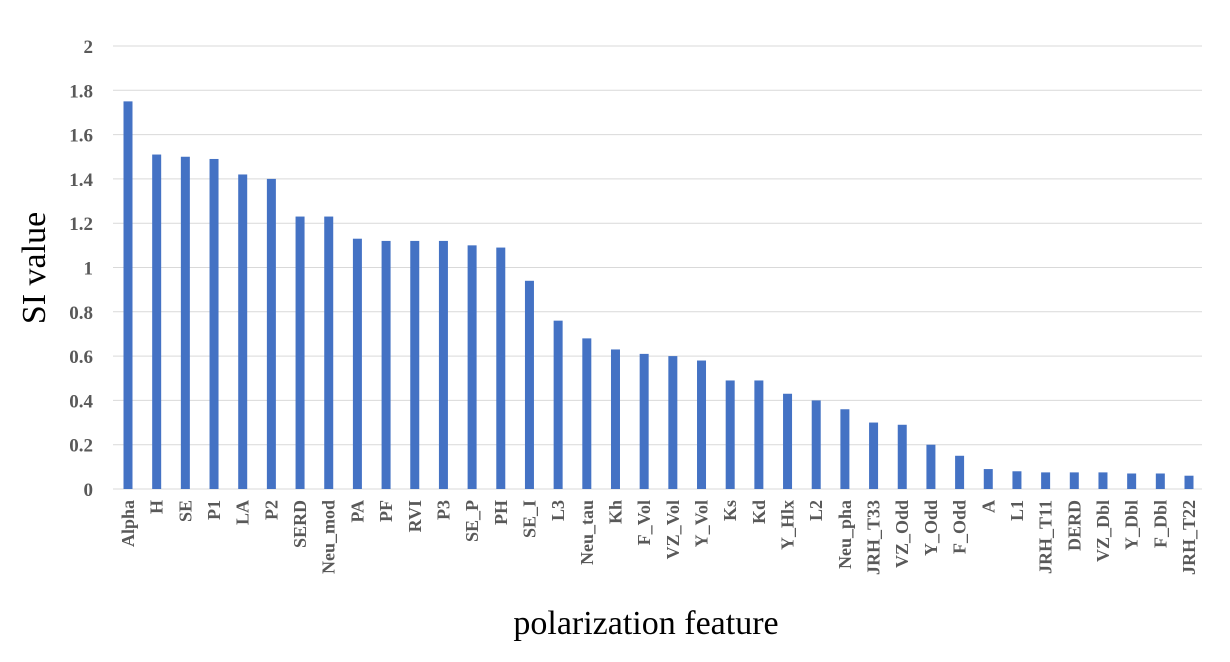 This screenshot has height=662, width=1230. What do you see at coordinates (644, 522) in the screenshot?
I see `x-tick-label: F_Vol` at bounding box center [644, 522].